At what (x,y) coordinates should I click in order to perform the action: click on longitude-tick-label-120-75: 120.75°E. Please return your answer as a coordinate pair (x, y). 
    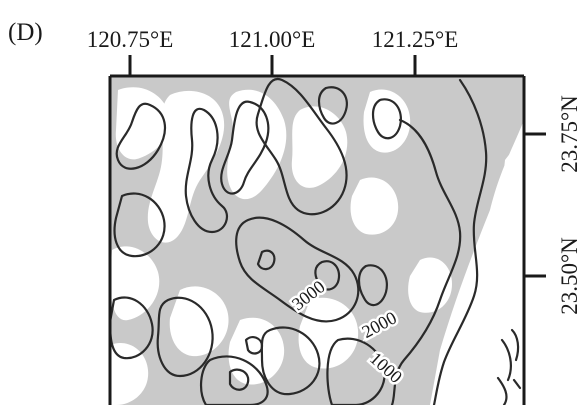
    Looking at the image, I should click on (130, 39).